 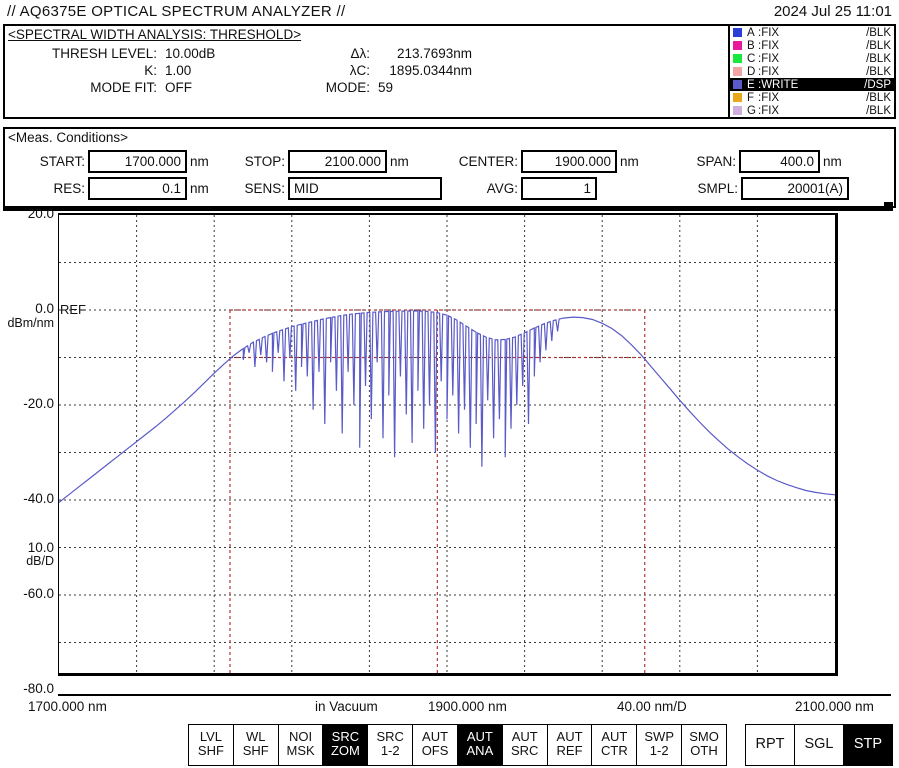 What do you see at coordinates (704, 736) in the screenshot?
I see `softkey-label-line1: SMO` at bounding box center [704, 736].